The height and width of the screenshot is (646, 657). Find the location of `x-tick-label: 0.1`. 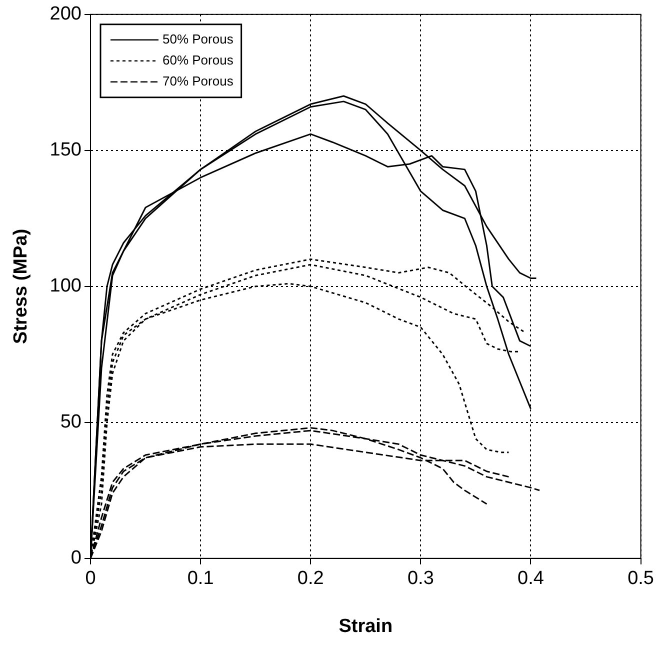

x-tick-label: 0.1 is located at coordinates (200, 579).